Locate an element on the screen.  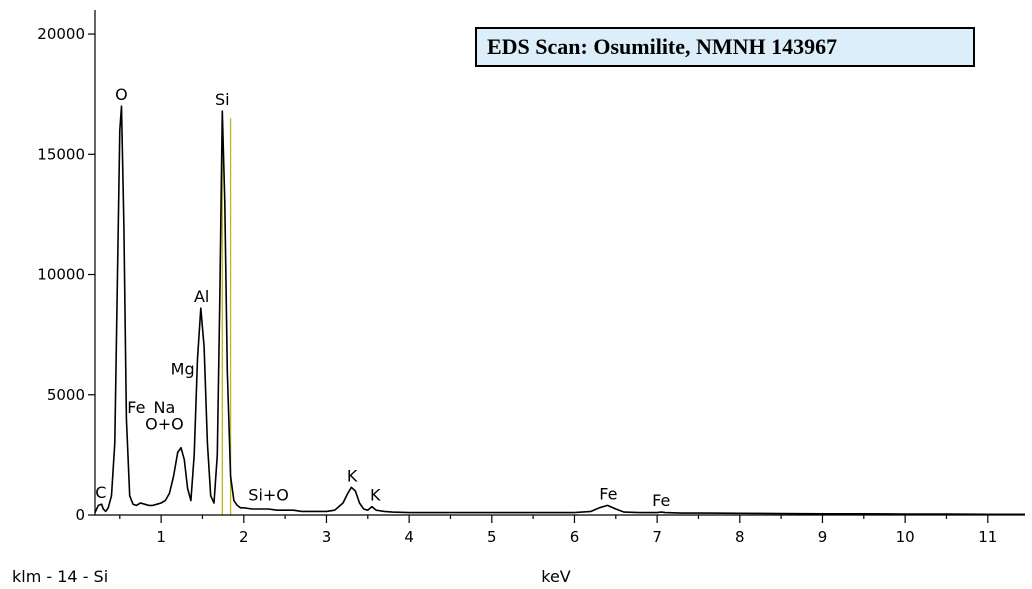
y-ticks: 0 5000 10000 15000 20000 is located at coordinates (66, 274).